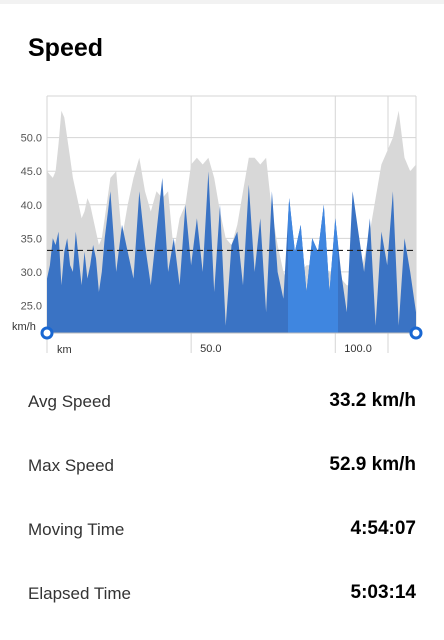 Image resolution: width=444 pixels, height=640 pixels. What do you see at coordinates (231, 333) in the screenshot?
I see `chart-markers` at bounding box center [231, 333].